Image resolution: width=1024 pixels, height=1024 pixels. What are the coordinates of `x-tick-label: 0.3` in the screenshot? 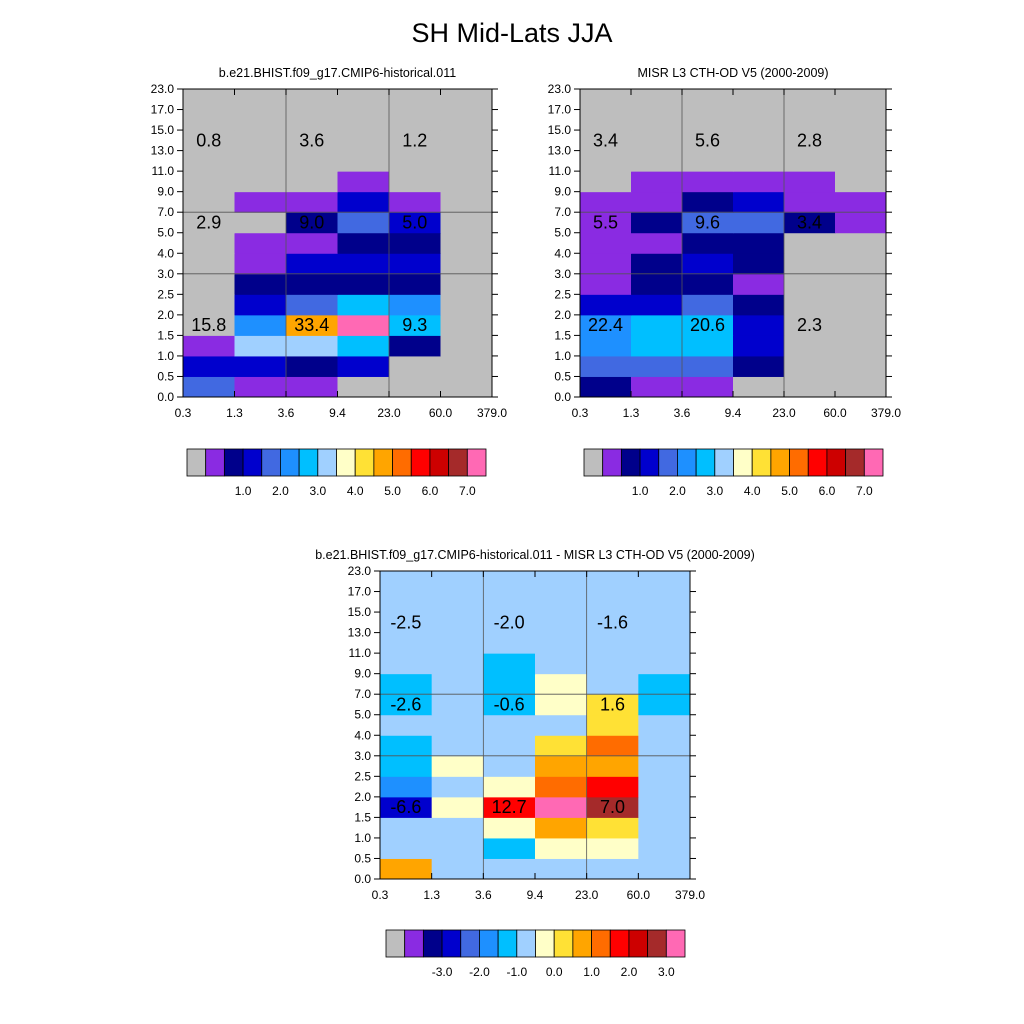 It's located at (380, 895).